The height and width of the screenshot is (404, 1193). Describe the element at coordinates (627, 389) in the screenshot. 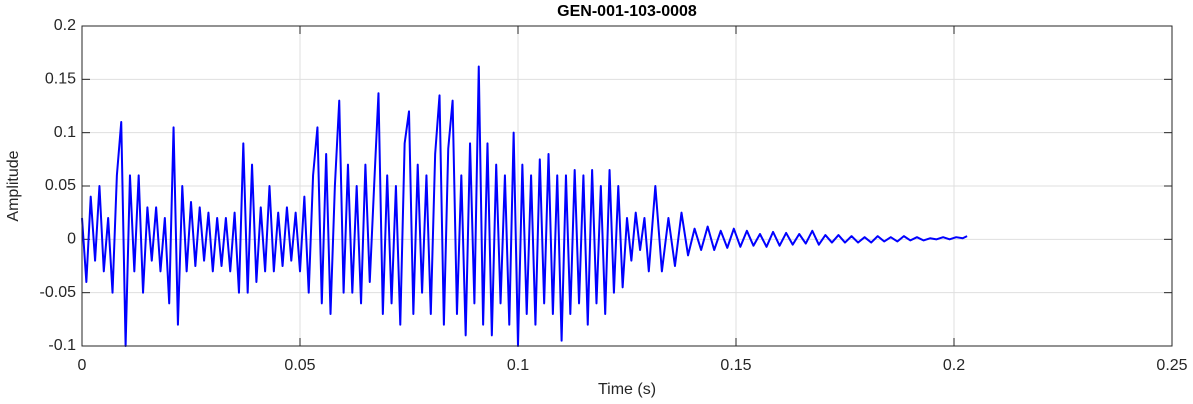

I see `x-axis-label: Time (s)` at that location.